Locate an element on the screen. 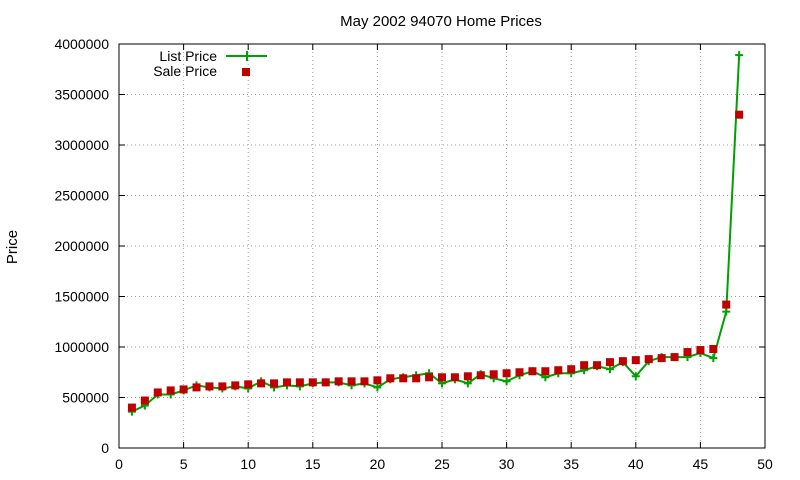  x-tick-label: 20 is located at coordinates (378, 464).